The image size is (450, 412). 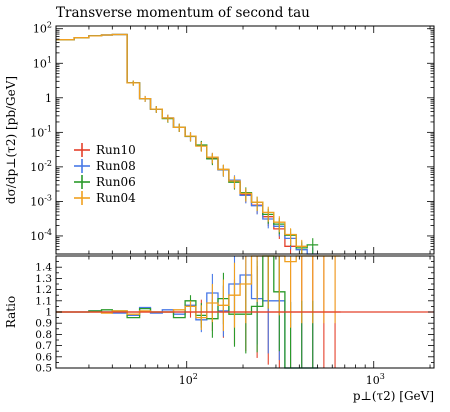 I want to click on ratio-tick-label: 1.3, so click(x=43, y=279).